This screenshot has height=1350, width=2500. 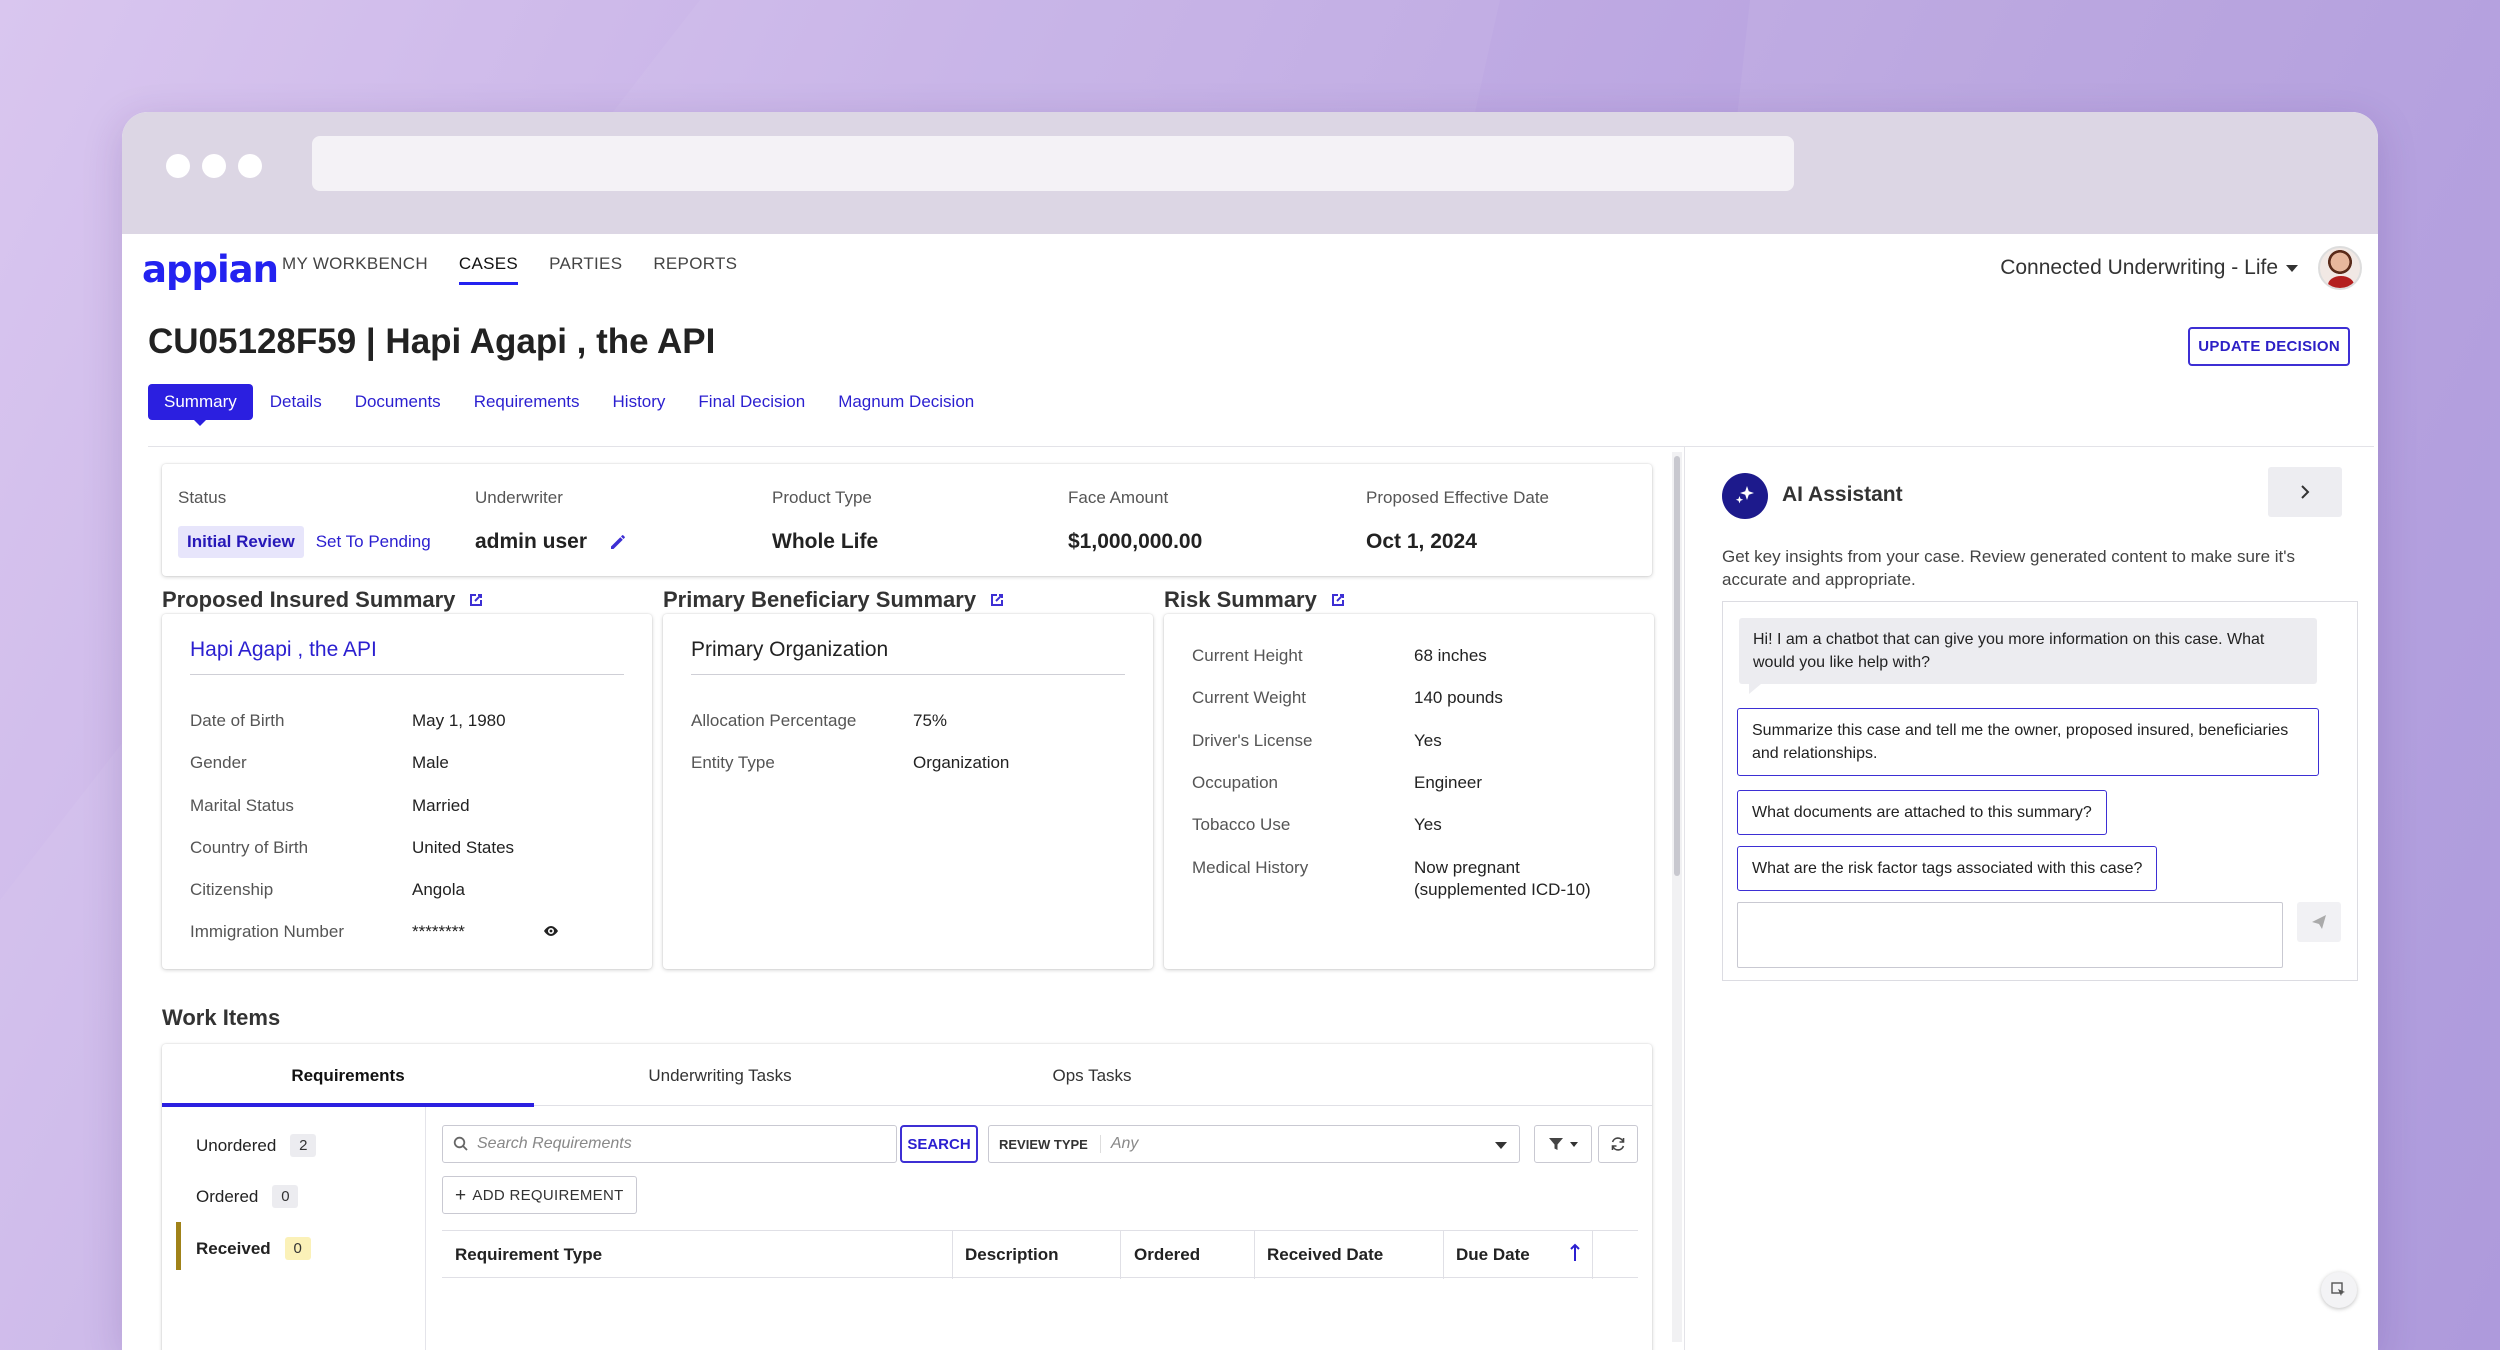 I want to click on set-to-pending-link: Set To Pending, so click(x=373, y=541).